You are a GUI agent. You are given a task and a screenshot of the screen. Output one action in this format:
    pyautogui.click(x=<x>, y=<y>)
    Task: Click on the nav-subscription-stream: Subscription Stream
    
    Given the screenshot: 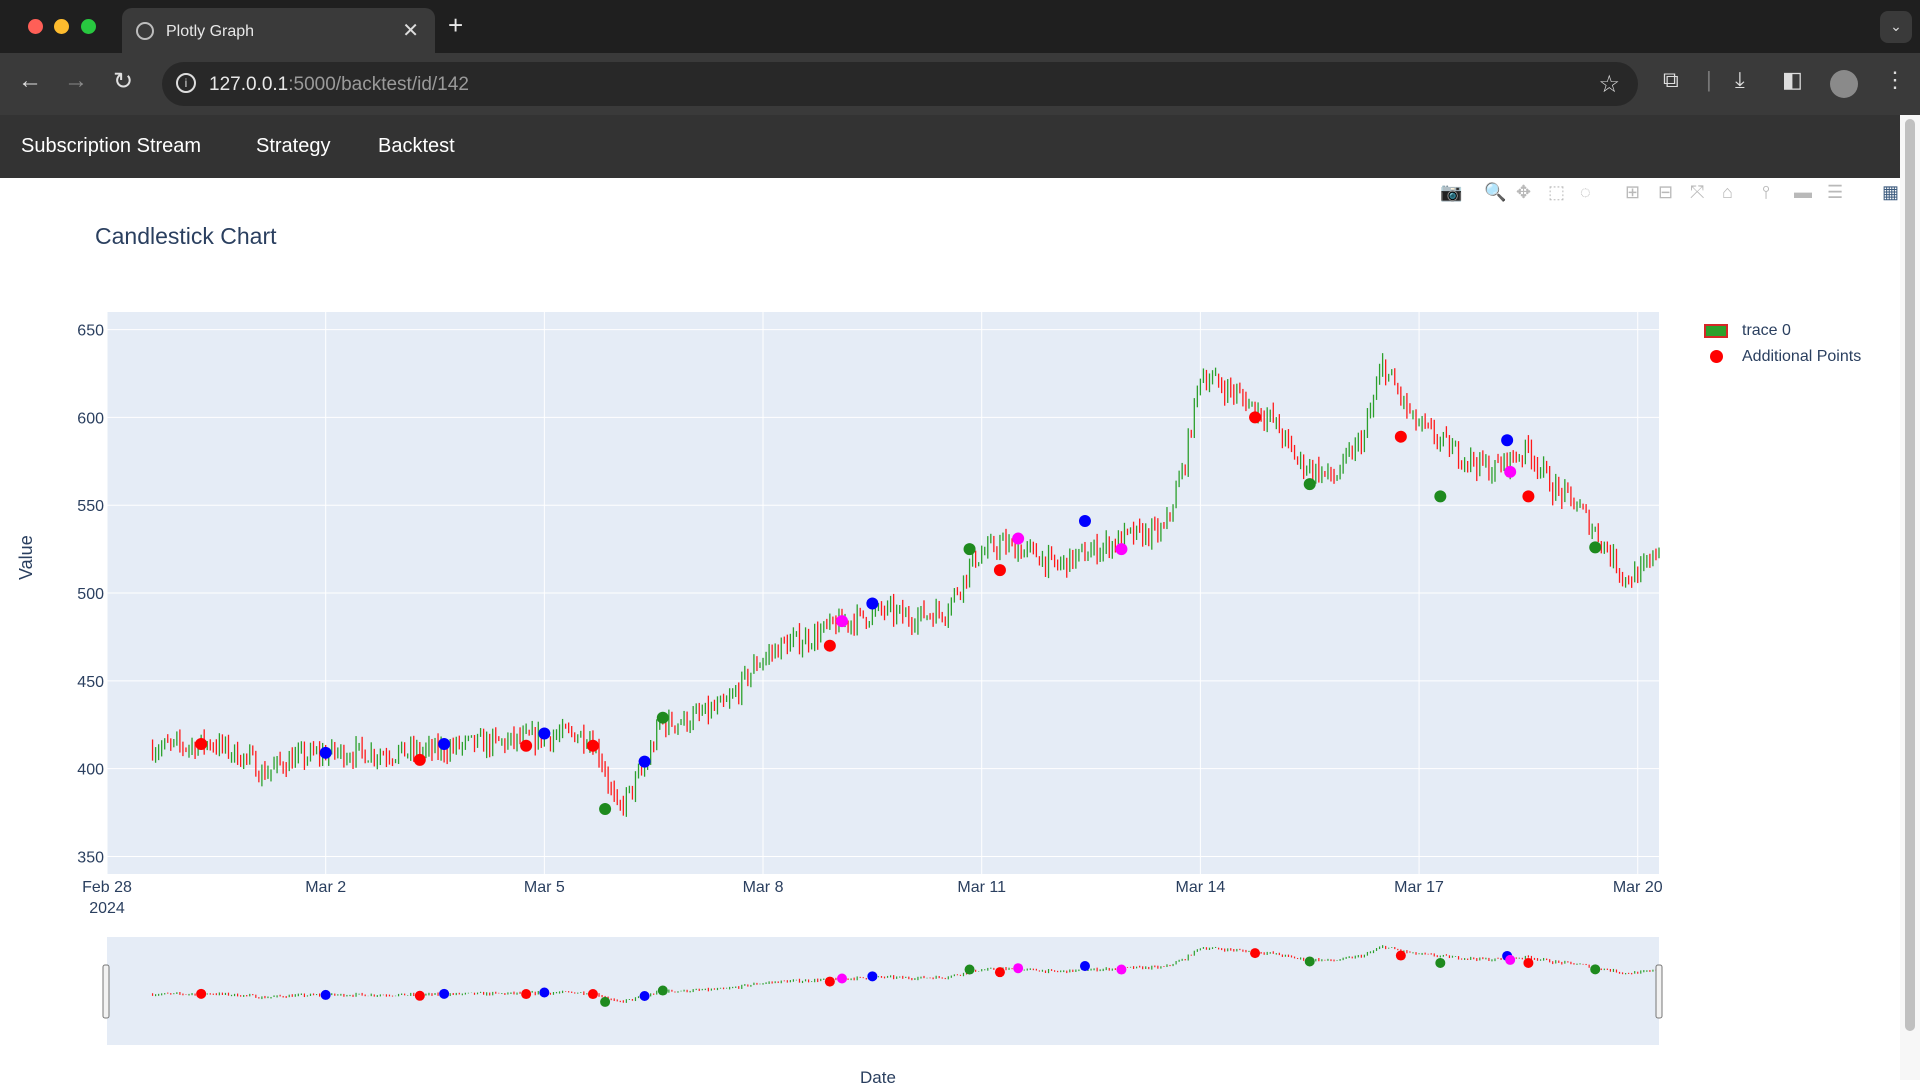 What is the action you would take?
    pyautogui.click(x=111, y=146)
    